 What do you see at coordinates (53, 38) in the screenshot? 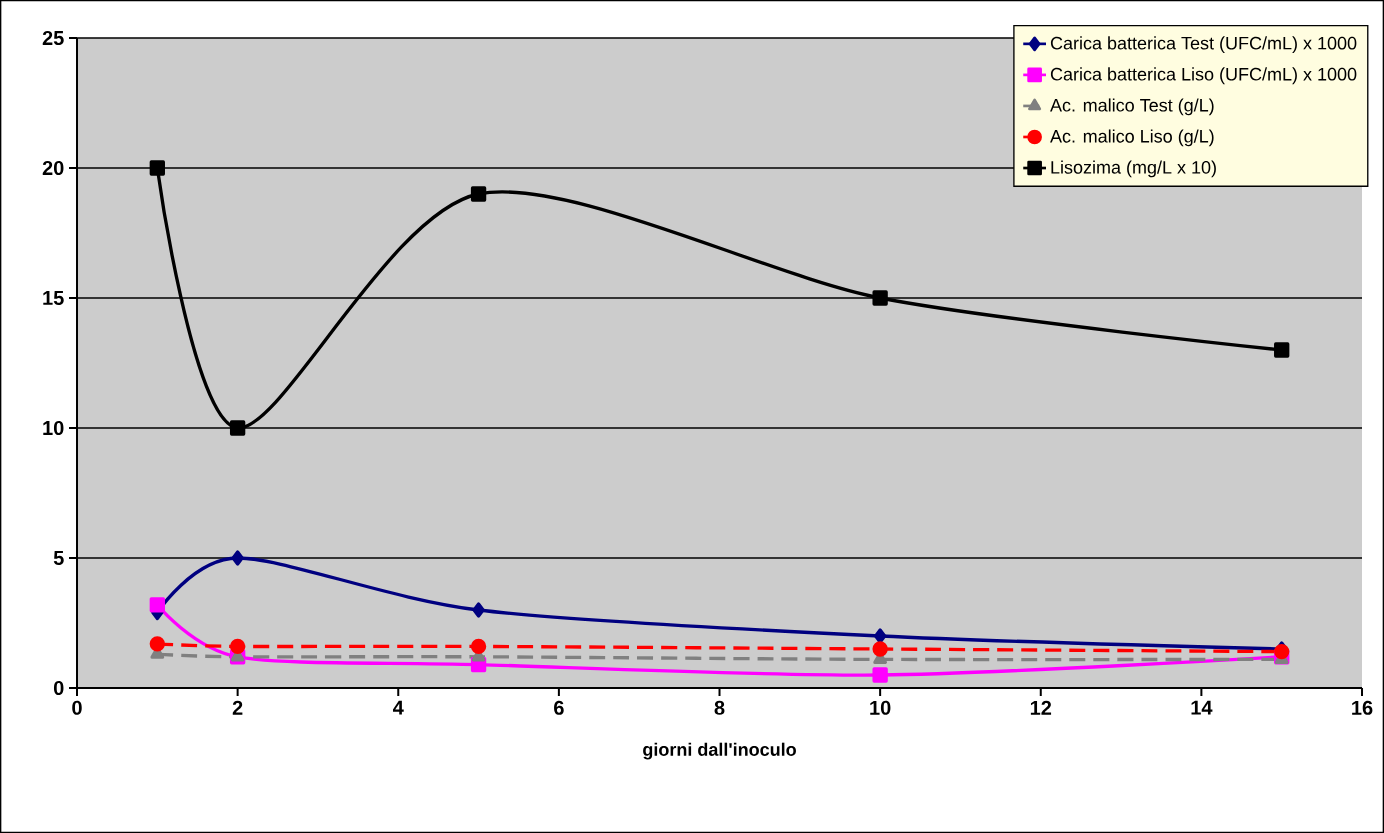
I see `y-tick-label: 25` at bounding box center [53, 38].